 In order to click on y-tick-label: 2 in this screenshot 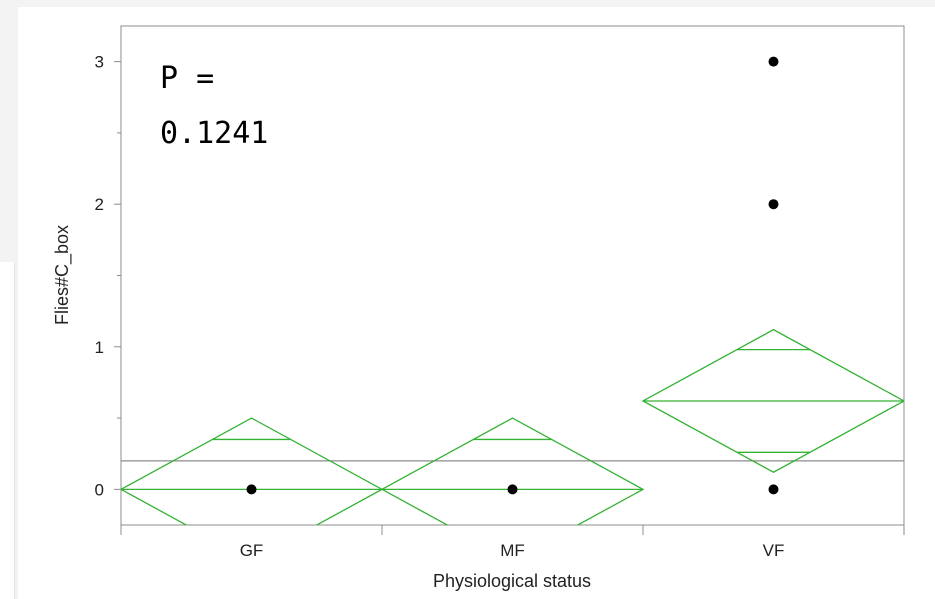, I will do `click(99, 204)`.